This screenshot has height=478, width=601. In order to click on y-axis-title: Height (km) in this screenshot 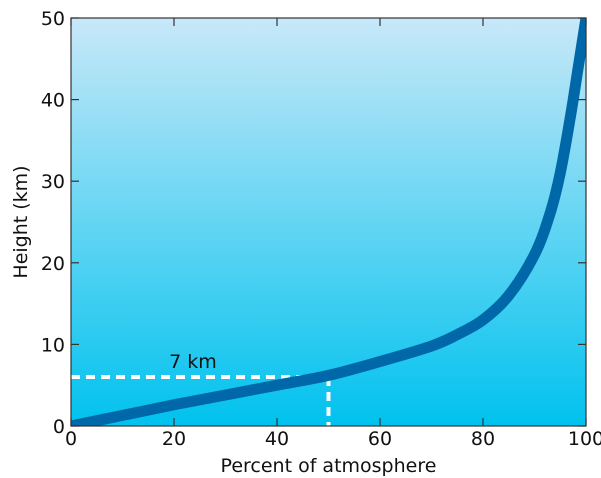, I will do `click(21, 221)`.